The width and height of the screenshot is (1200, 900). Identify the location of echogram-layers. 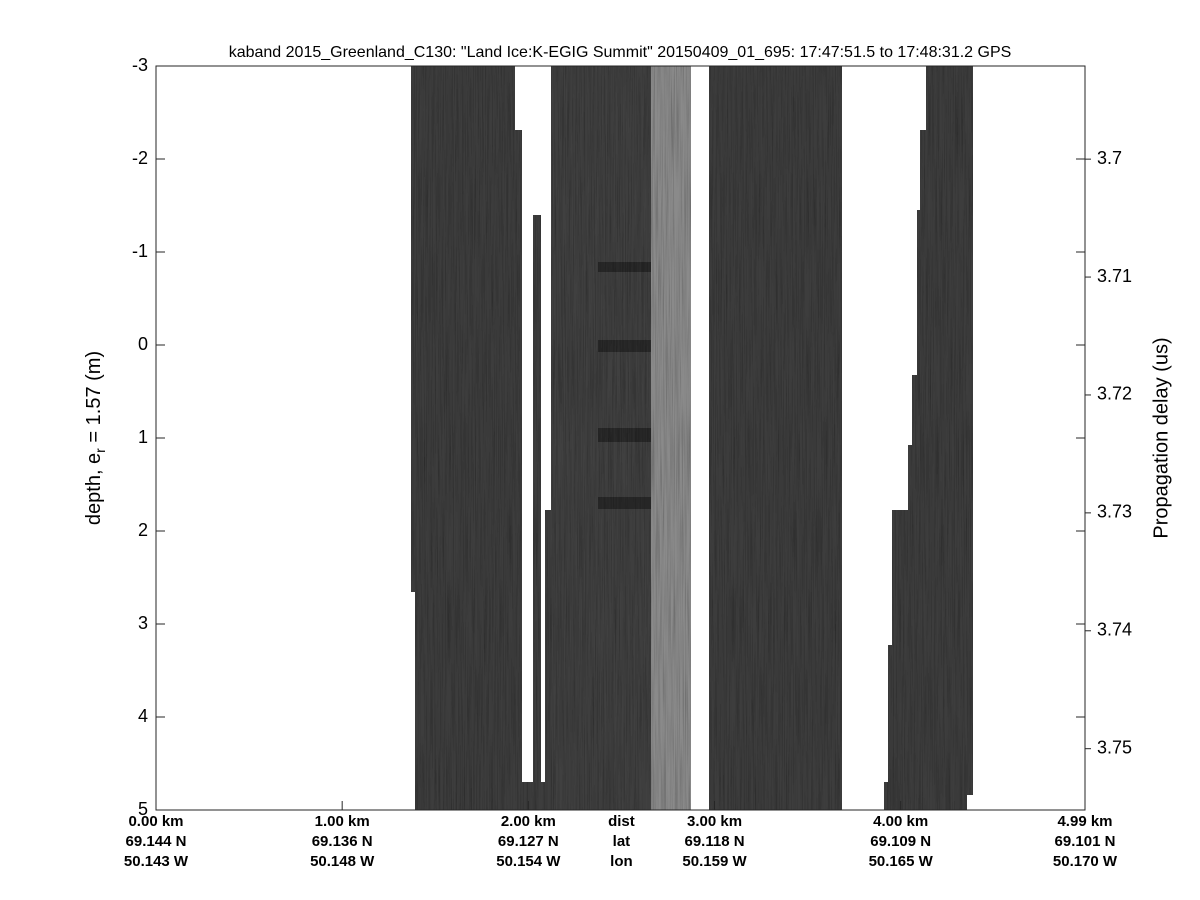
(624, 385).